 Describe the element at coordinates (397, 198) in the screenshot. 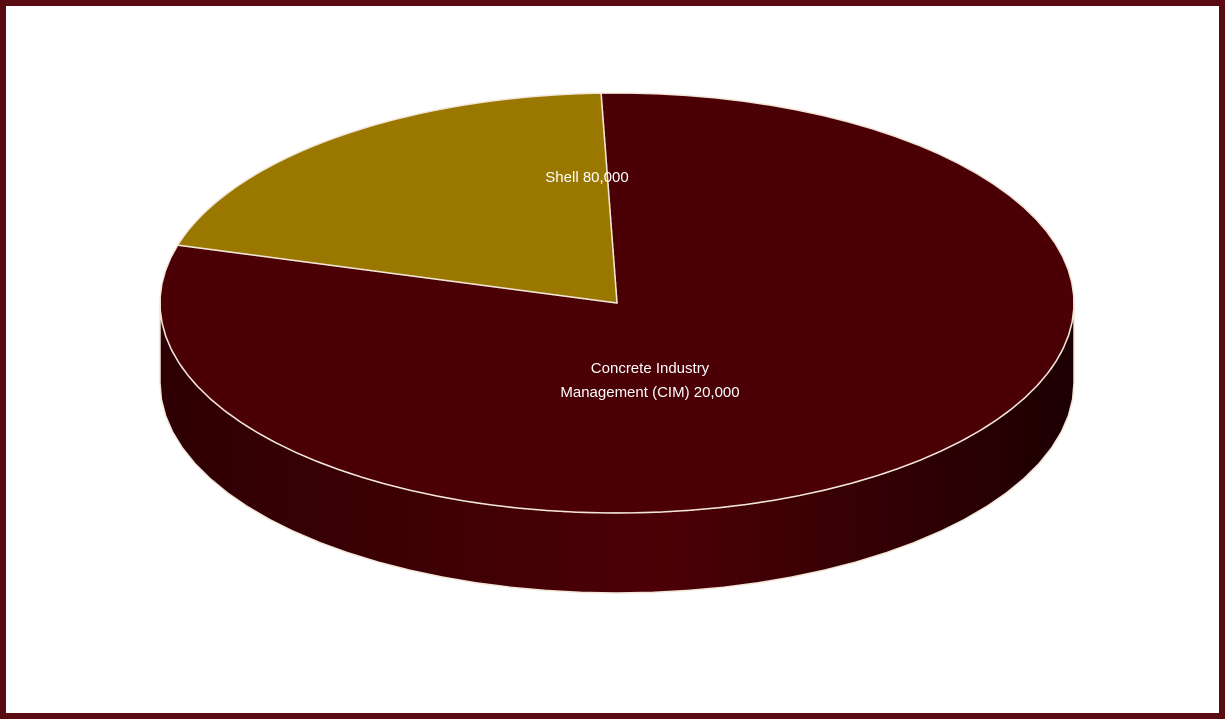

I see `slice-concrete` at that location.